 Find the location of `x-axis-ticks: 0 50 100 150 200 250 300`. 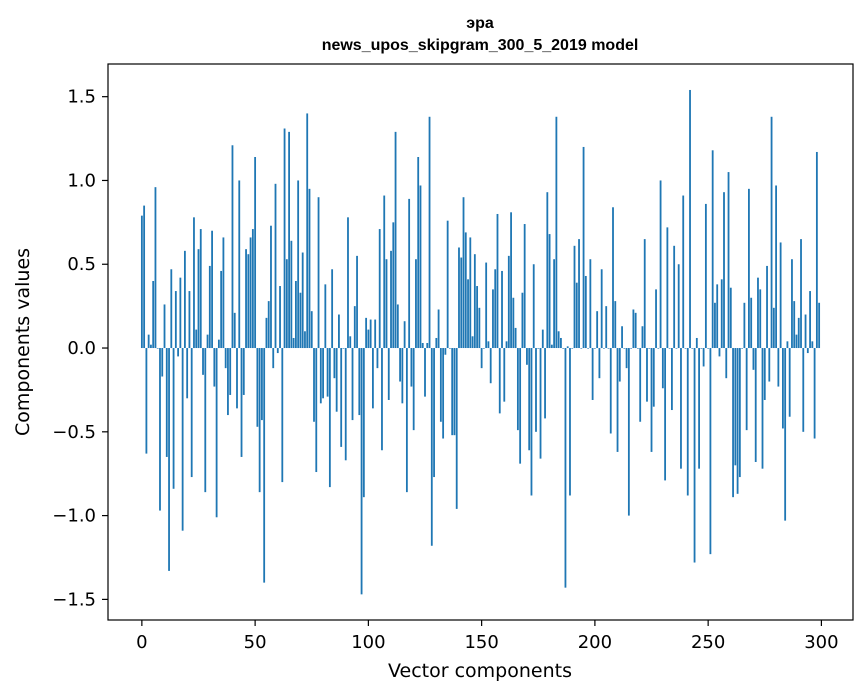

x-axis-ticks: 0 50 100 150 200 250 300 is located at coordinates (487, 636).